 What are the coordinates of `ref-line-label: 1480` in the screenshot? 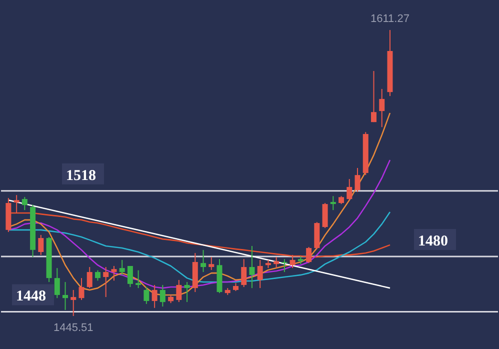 It's located at (433, 241).